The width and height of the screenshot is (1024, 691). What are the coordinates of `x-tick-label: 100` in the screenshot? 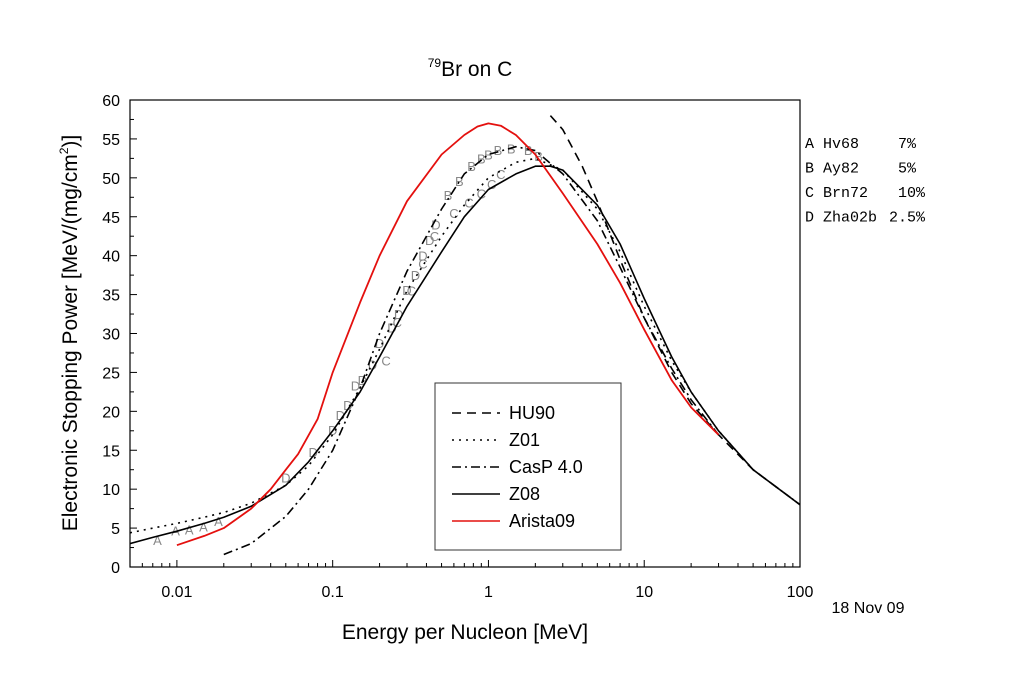 It's located at (800, 592).